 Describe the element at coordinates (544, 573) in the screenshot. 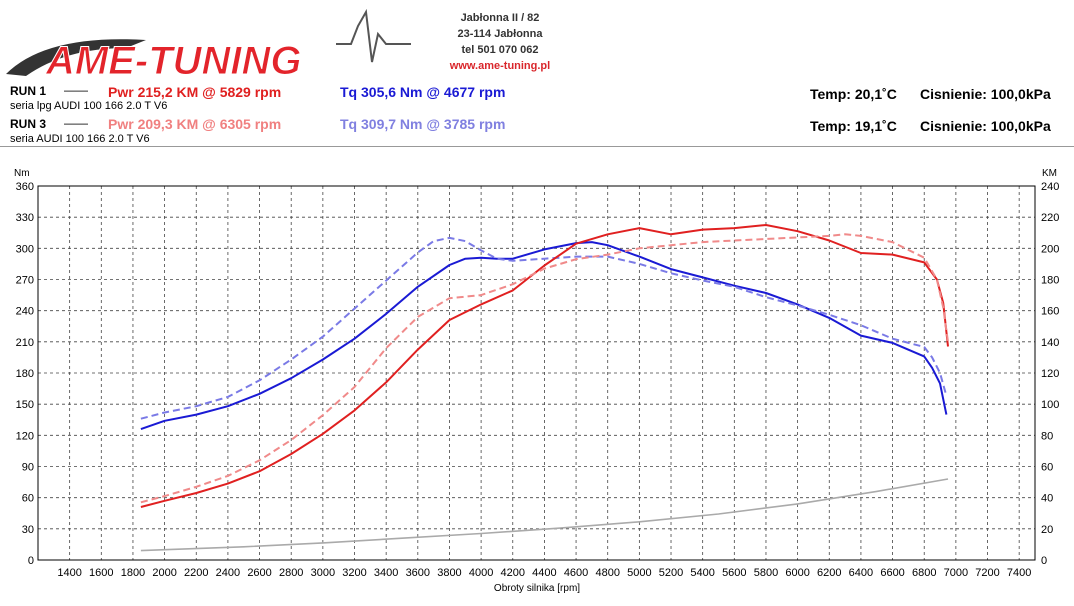

I see `x-tick: 4400` at that location.